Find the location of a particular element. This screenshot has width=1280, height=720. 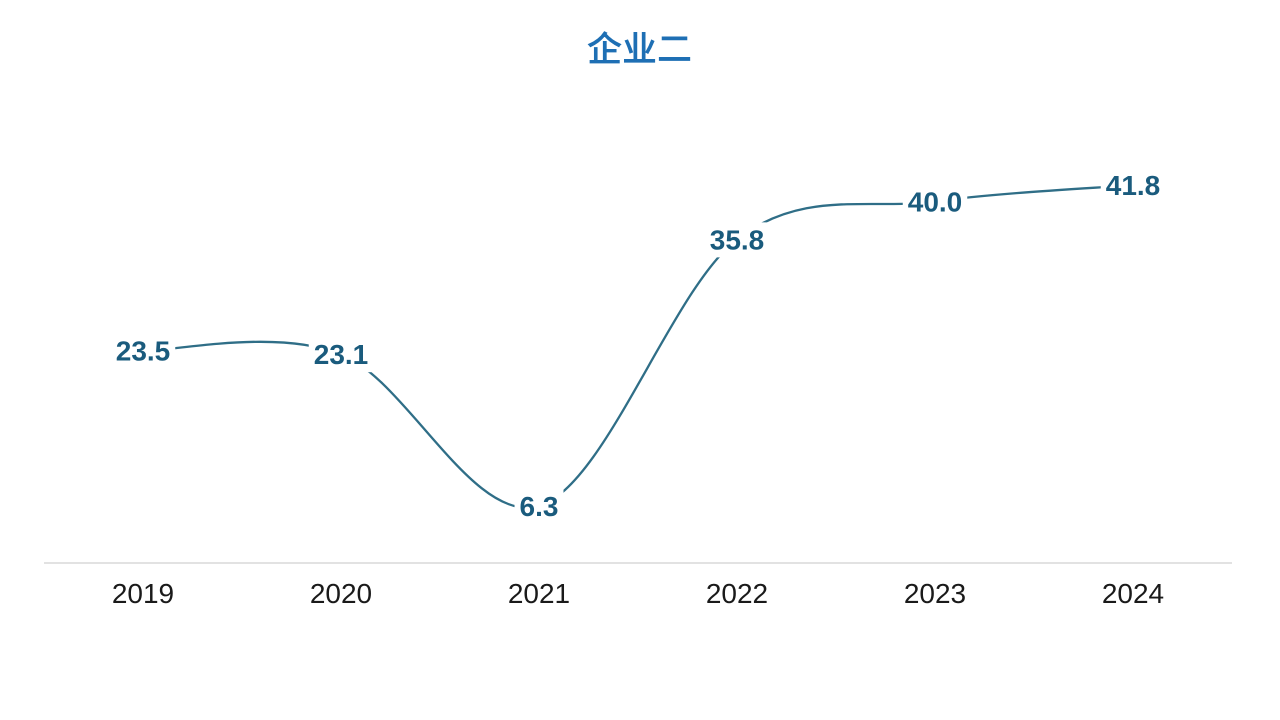

x-axis-tick-label: 2019 is located at coordinates (143, 593).